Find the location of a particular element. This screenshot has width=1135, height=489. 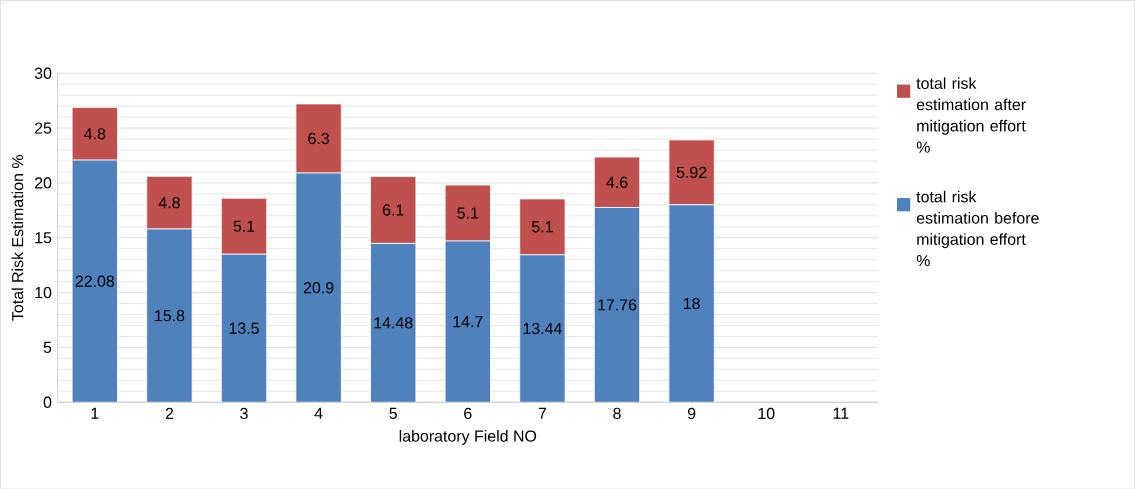

y-tick-label: 0 is located at coordinates (47, 402).